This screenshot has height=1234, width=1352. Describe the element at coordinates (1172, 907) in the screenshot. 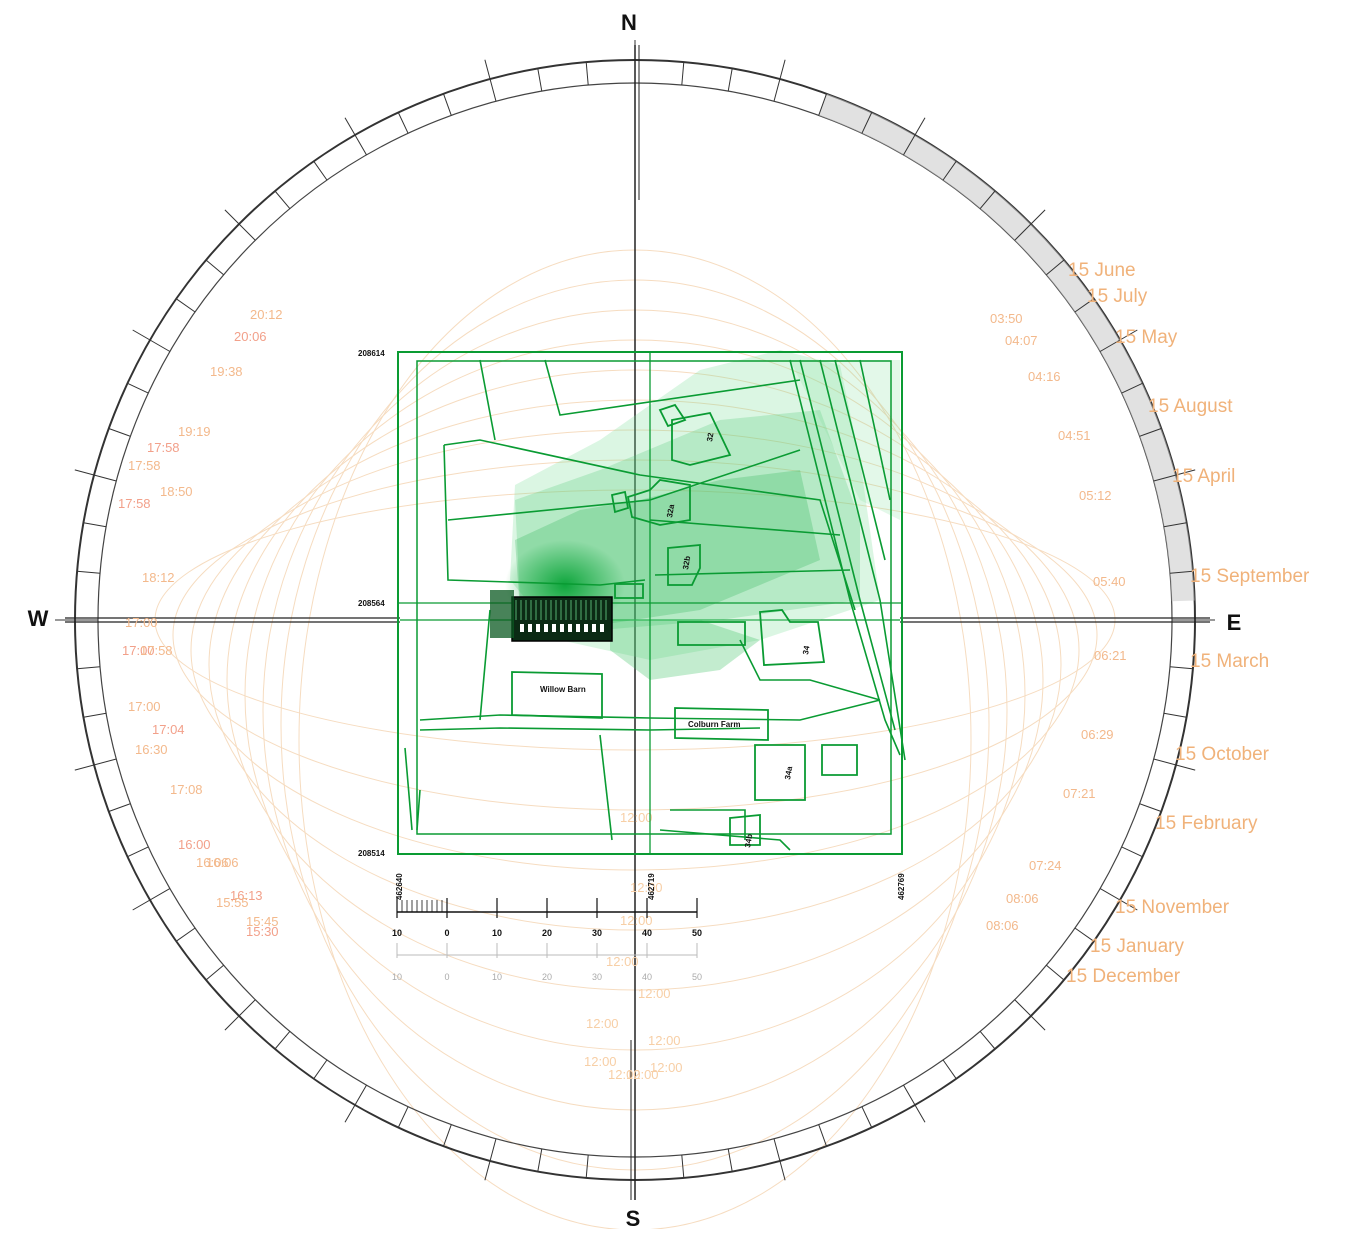

I see `month-label: 15 November` at that location.